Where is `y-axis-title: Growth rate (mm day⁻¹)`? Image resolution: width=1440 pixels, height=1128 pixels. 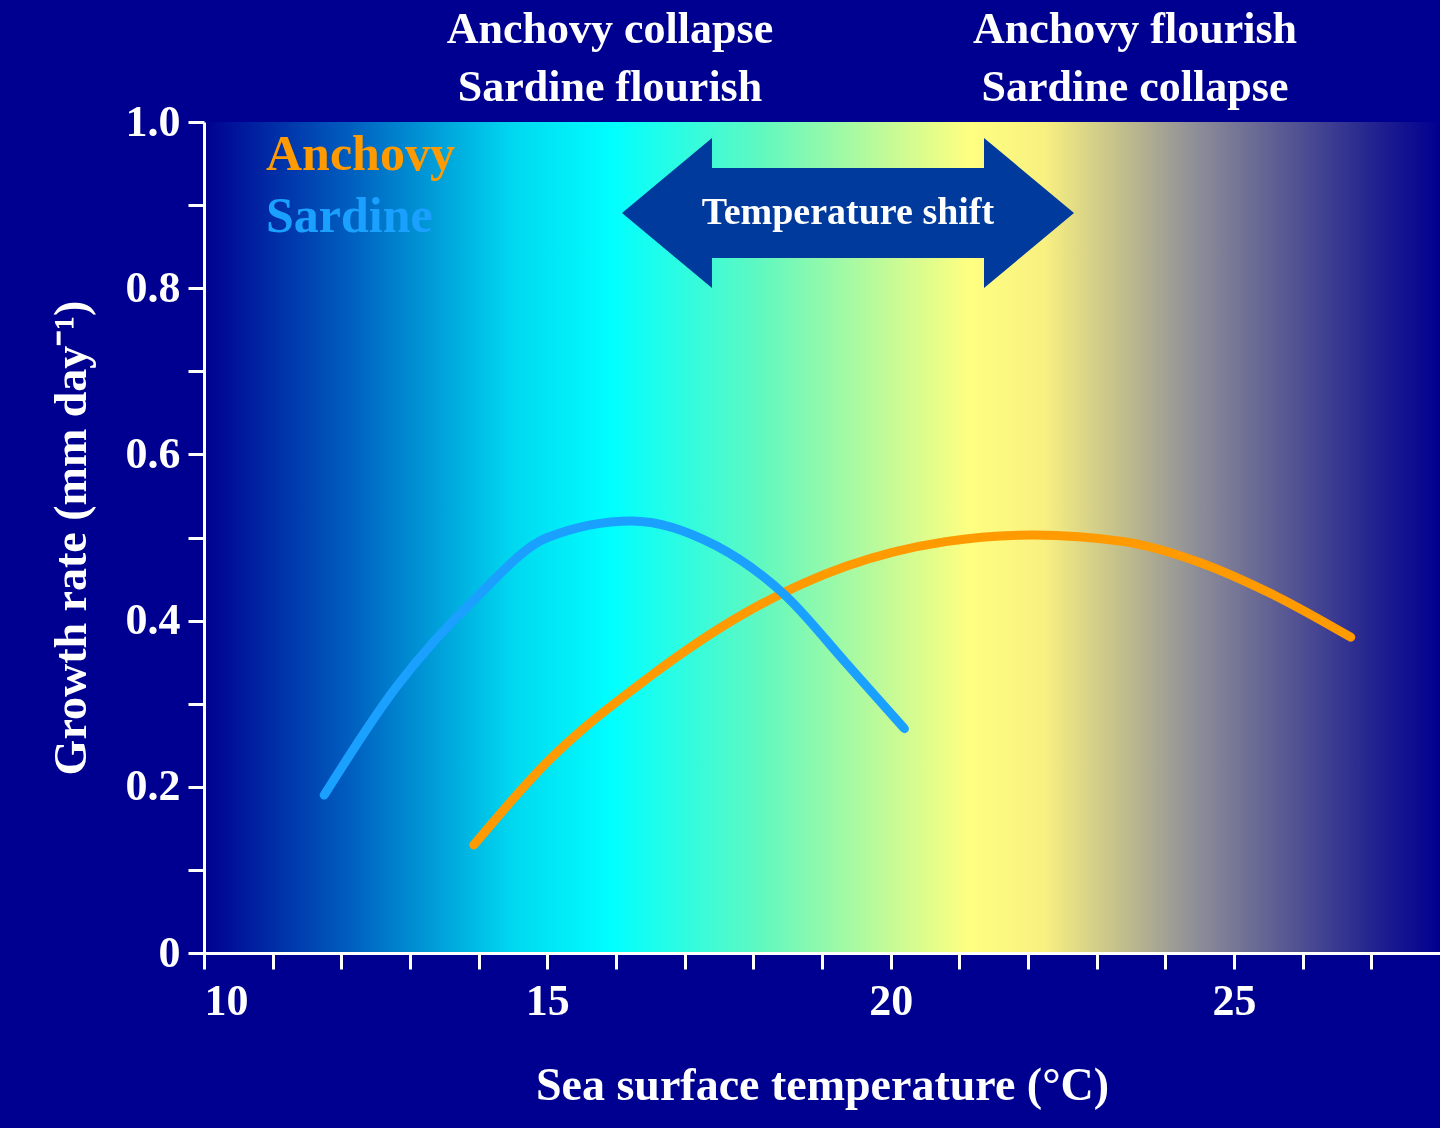
y-axis-title: Growth rate (mm day⁻¹) is located at coordinates (70, 538).